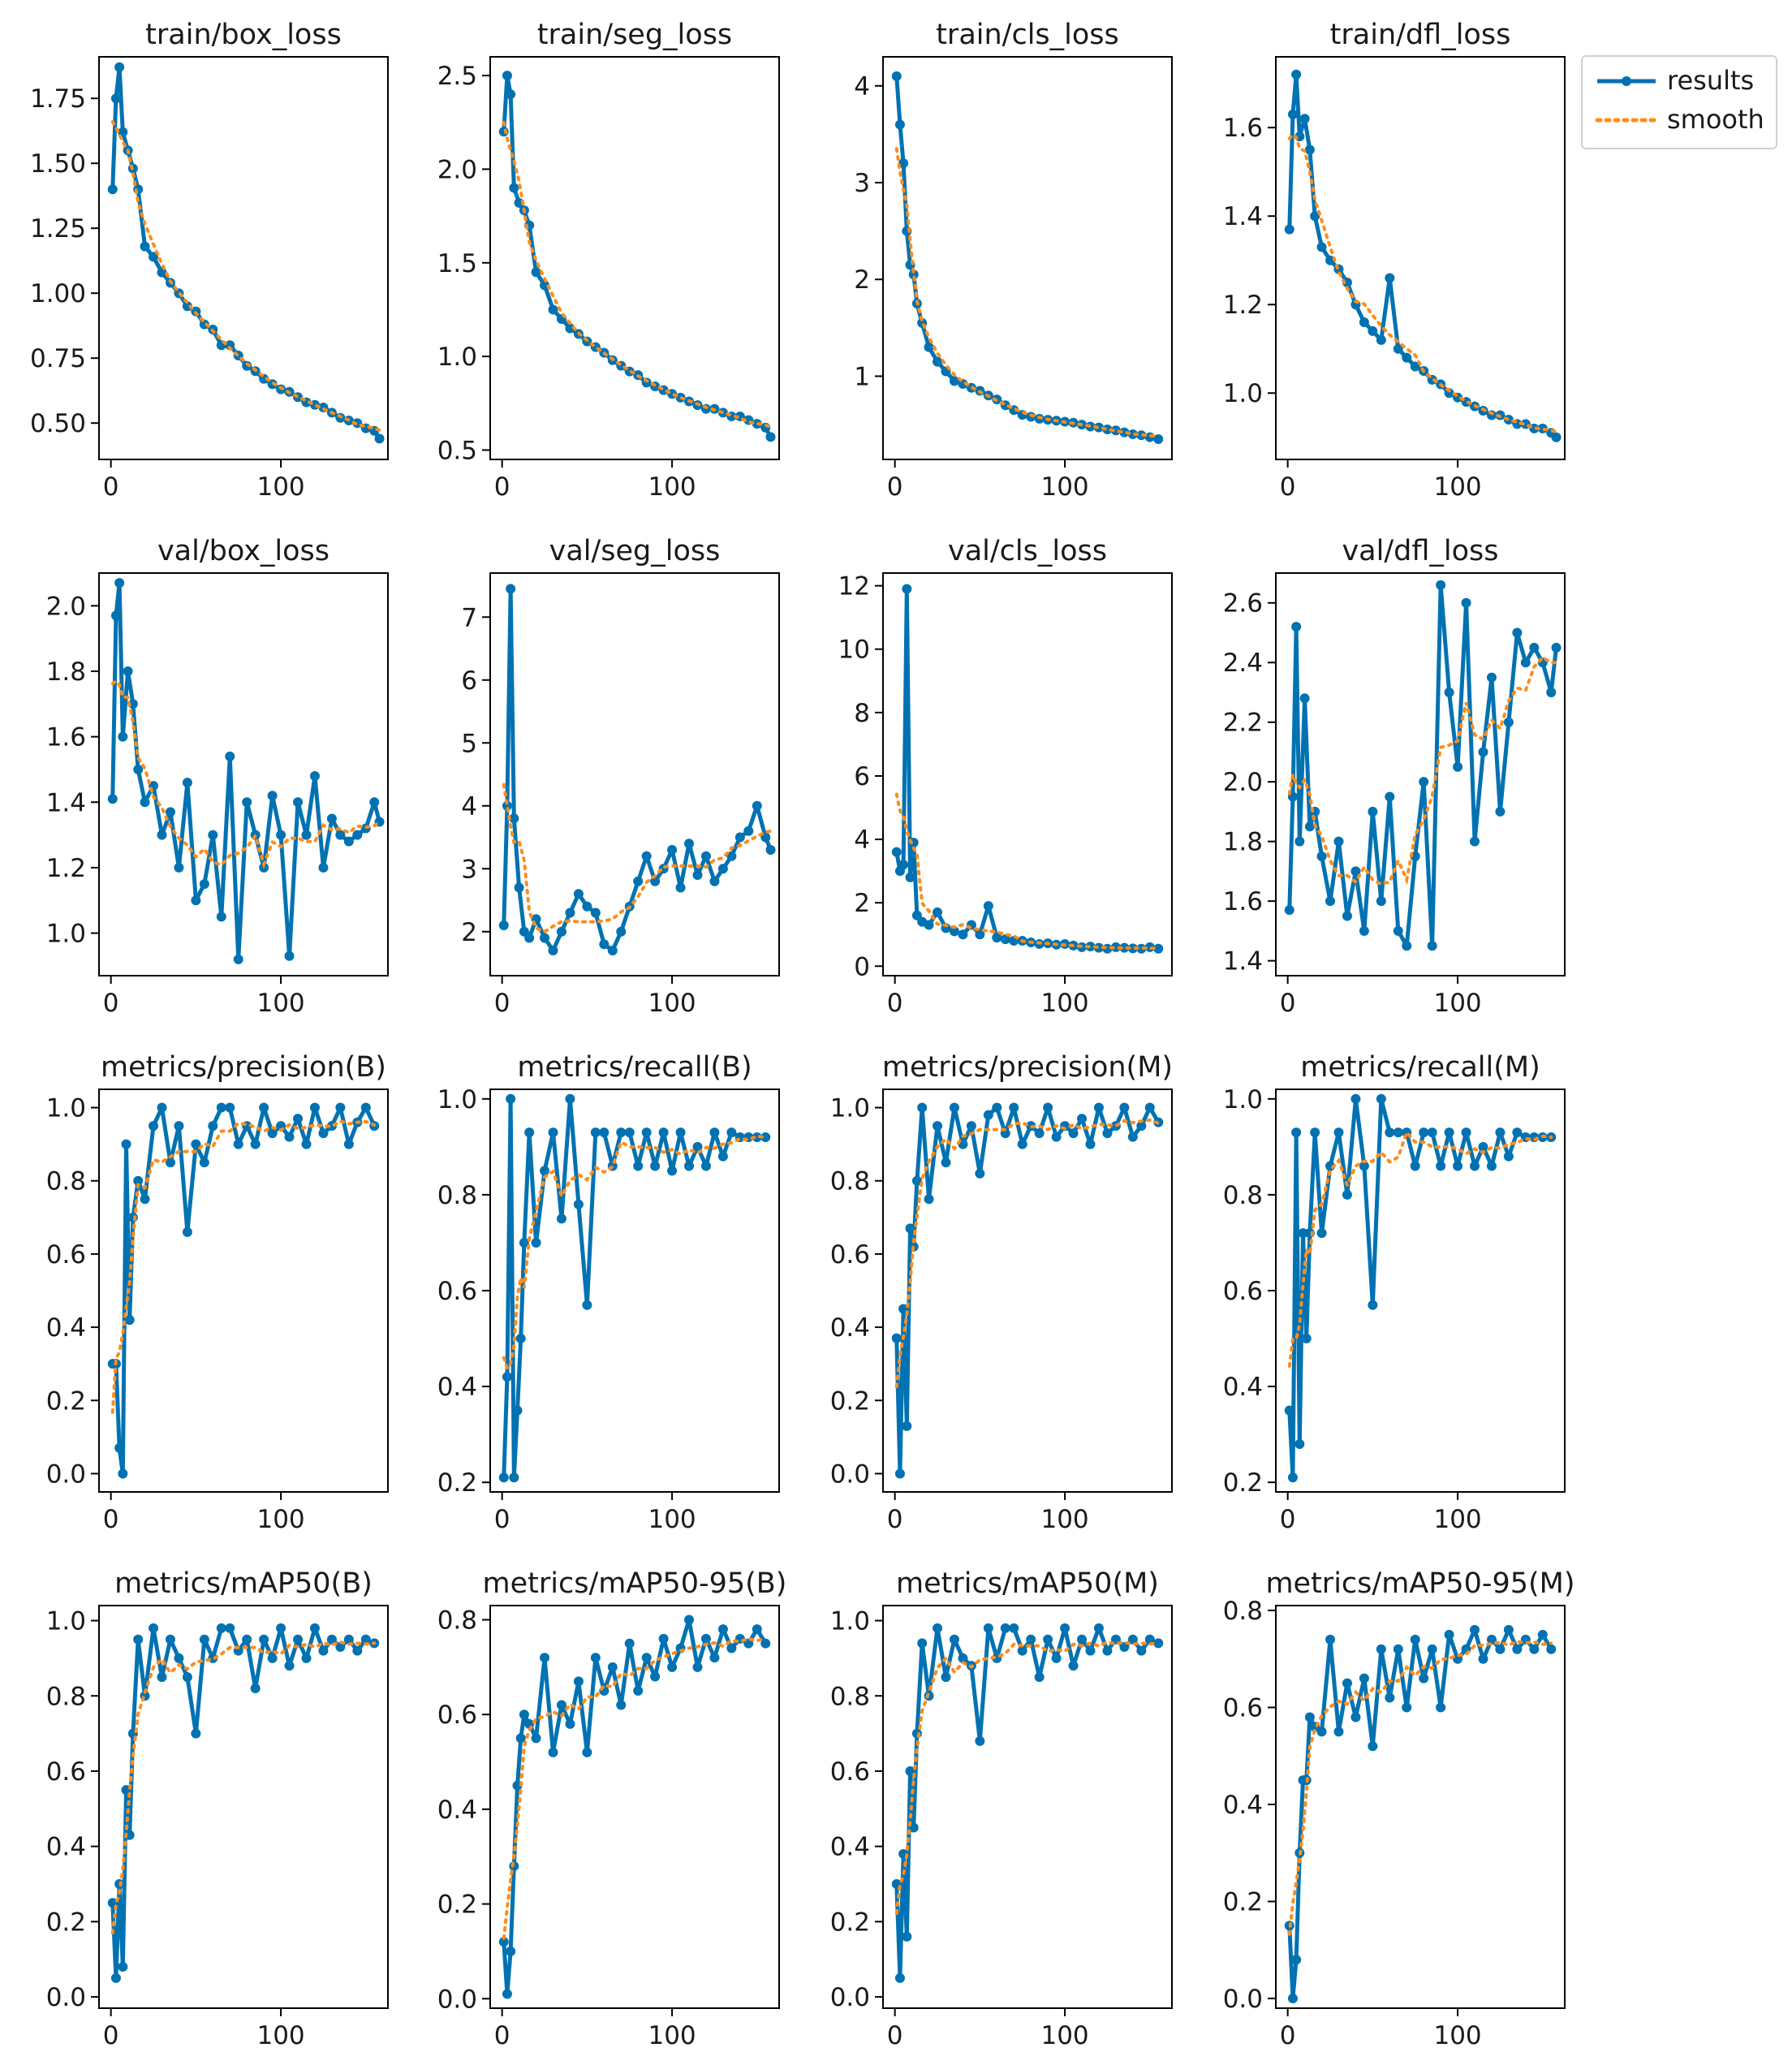 This screenshot has width=1792, height=2065. Describe the element at coordinates (1627, 81) in the screenshot. I see `results-line-icon` at that location.